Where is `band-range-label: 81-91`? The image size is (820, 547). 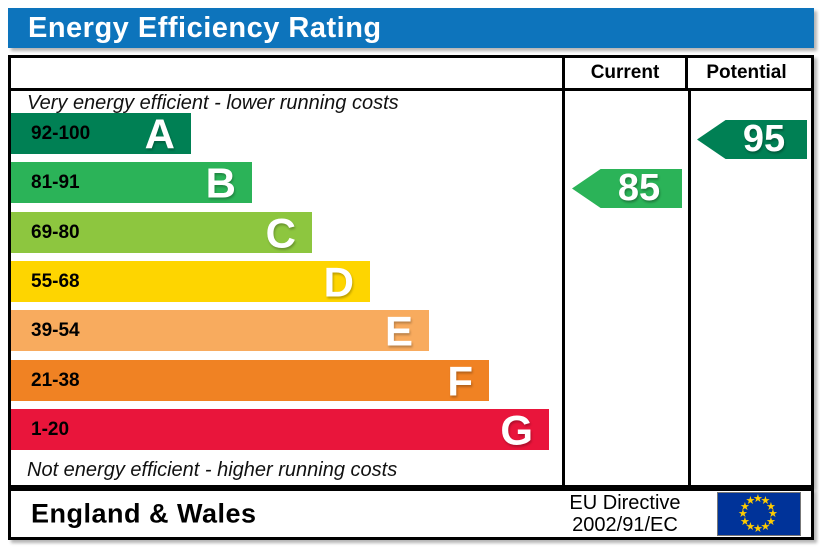
band-range-label: 81-91 is located at coordinates (55, 182).